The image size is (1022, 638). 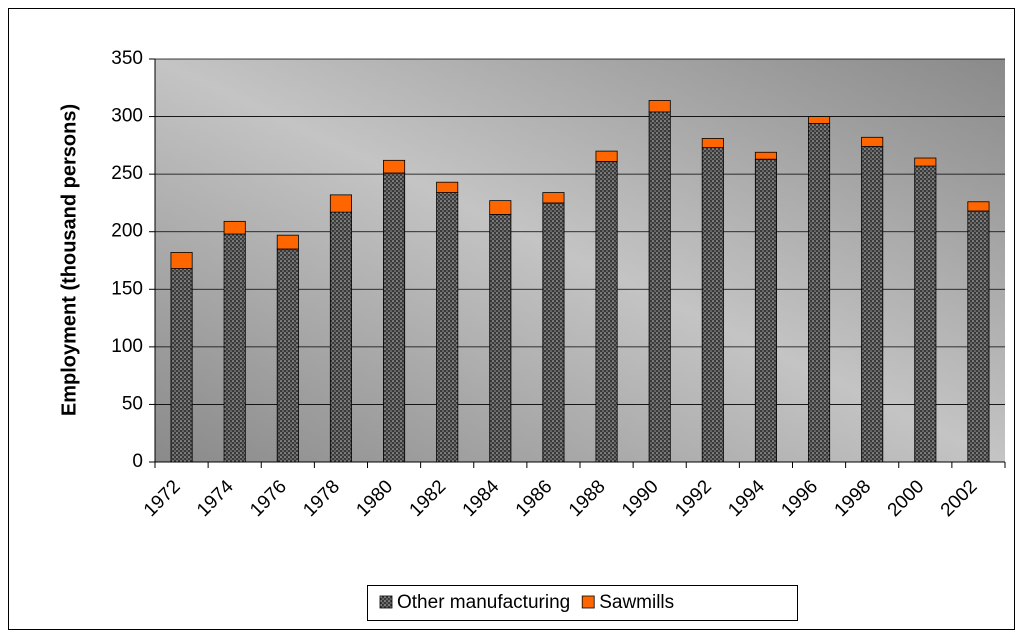 What do you see at coordinates (483, 602) in the screenshot?
I see `legend-label: Other manufacturing` at bounding box center [483, 602].